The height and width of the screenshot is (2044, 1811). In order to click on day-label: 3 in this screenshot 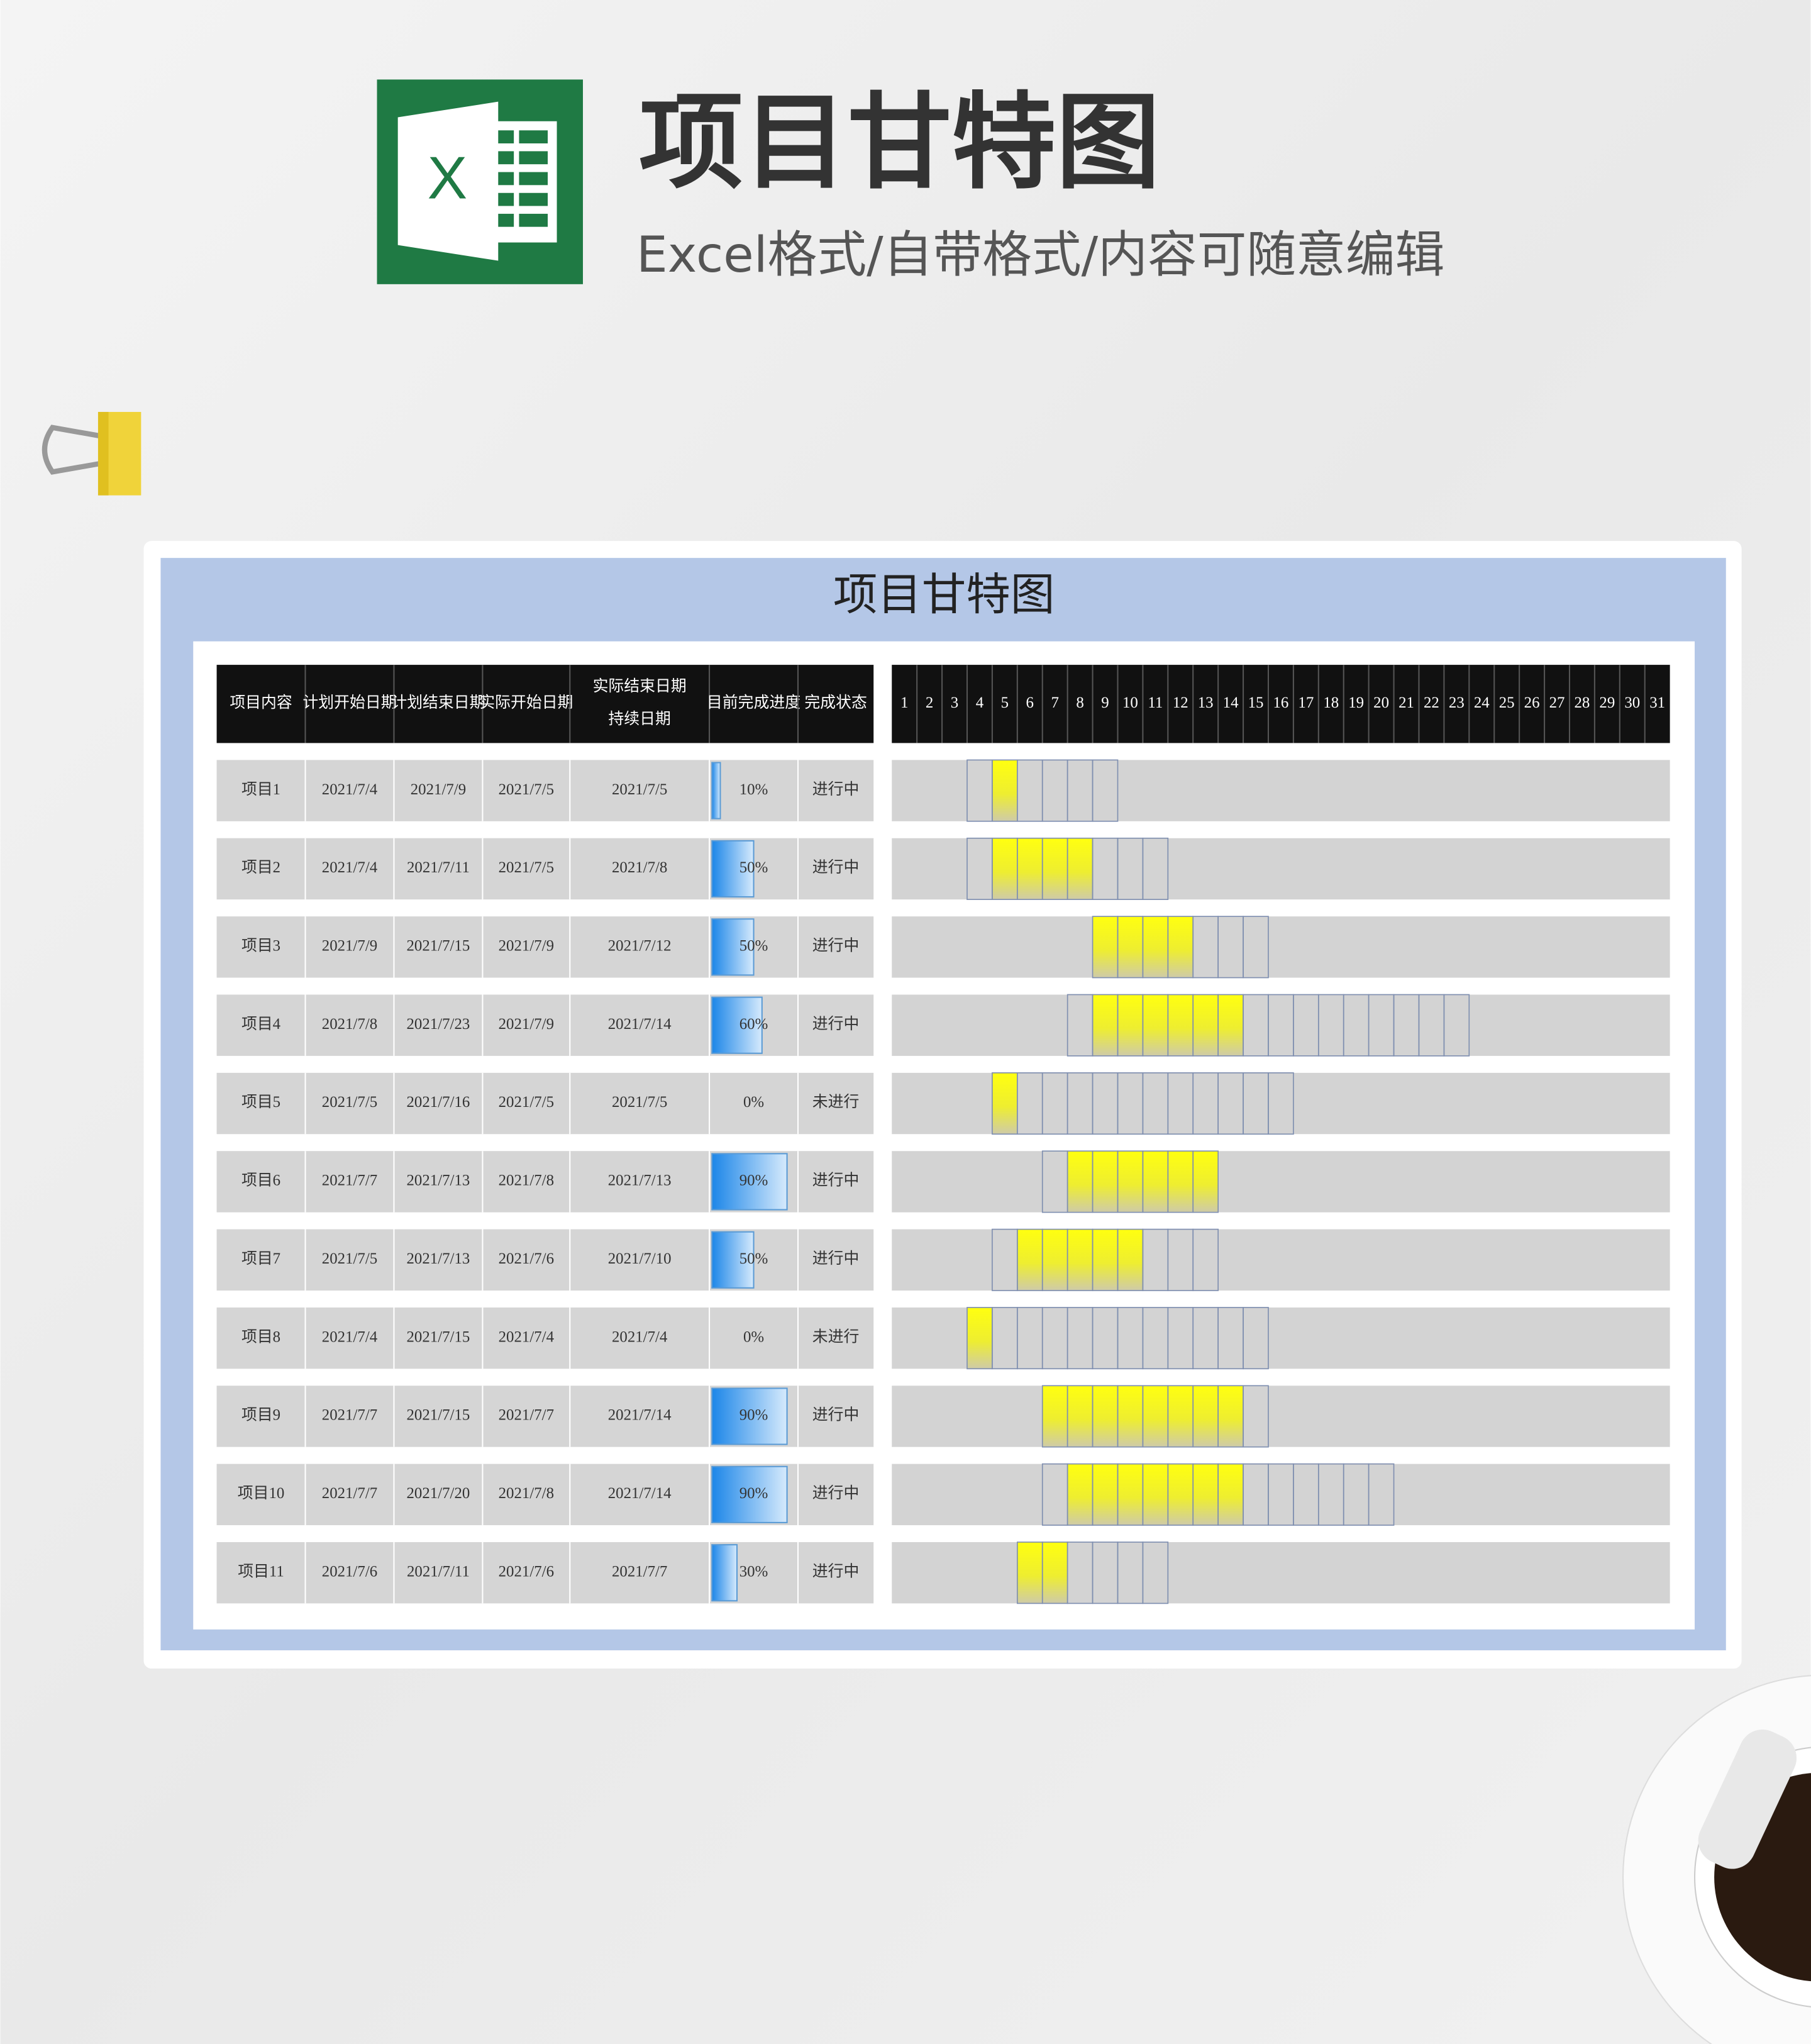, I will do `click(954, 703)`.